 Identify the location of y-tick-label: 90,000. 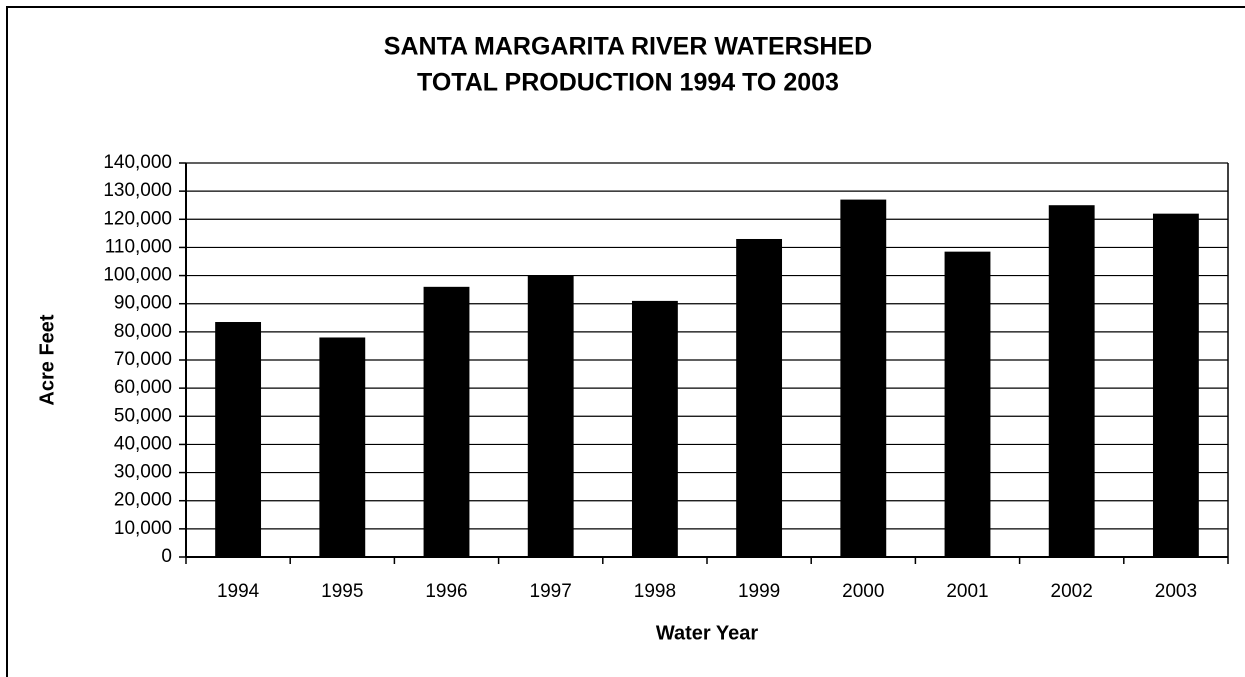
(143, 303).